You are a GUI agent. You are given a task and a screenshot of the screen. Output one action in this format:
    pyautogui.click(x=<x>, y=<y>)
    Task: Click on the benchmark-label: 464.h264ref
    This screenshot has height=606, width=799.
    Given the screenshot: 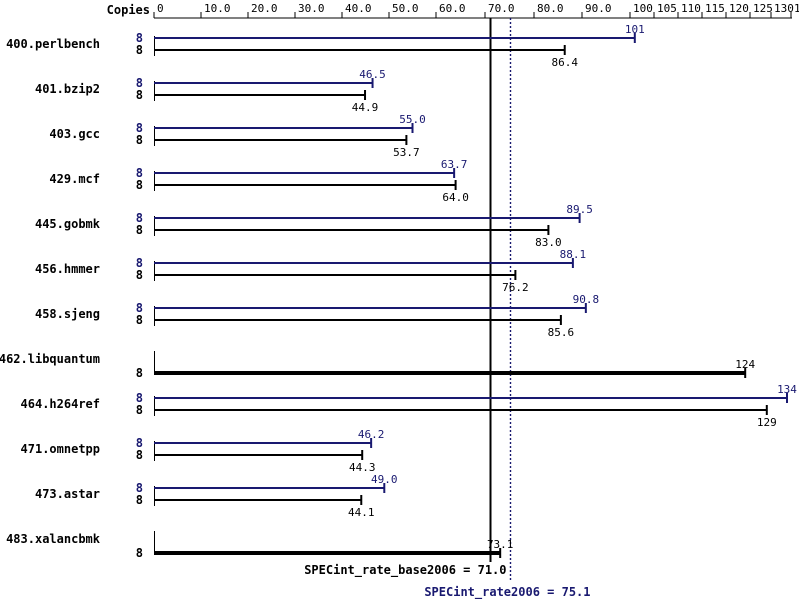 What is the action you would take?
    pyautogui.click(x=60, y=404)
    